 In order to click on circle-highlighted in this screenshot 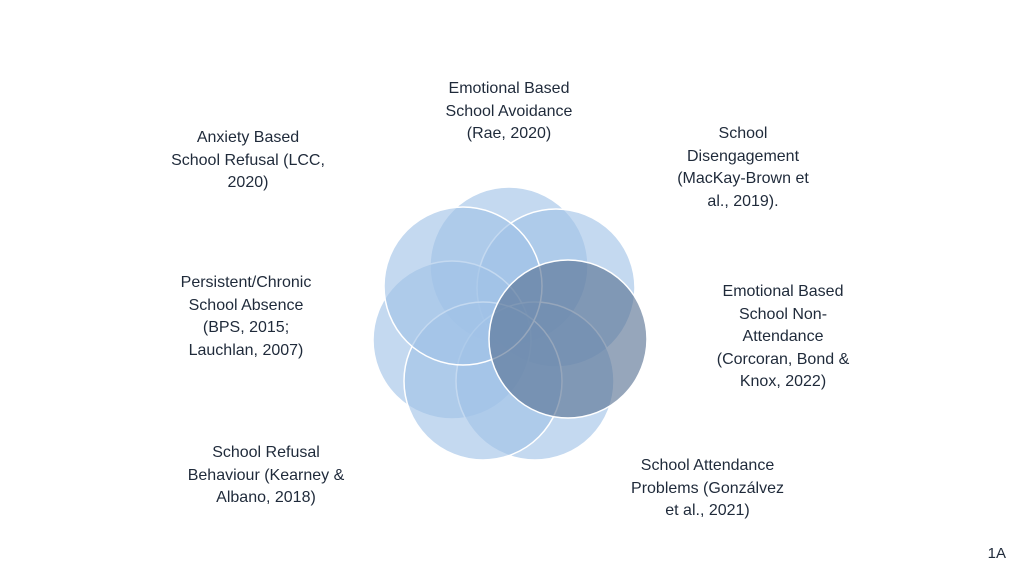, I will do `click(568, 339)`.